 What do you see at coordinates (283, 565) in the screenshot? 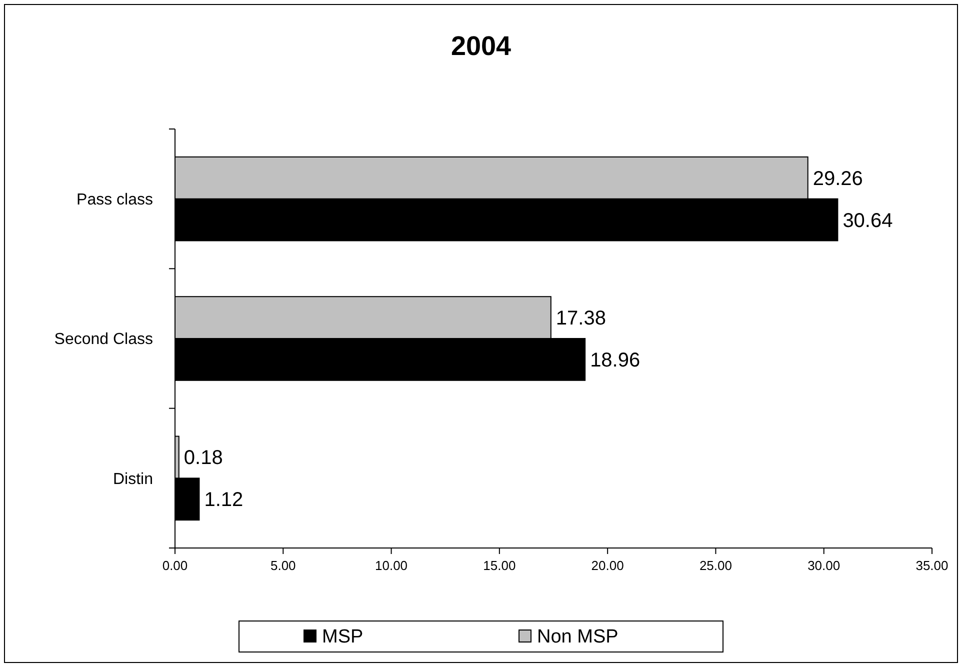
I see `x-tick-label: 5.00` at bounding box center [283, 565].